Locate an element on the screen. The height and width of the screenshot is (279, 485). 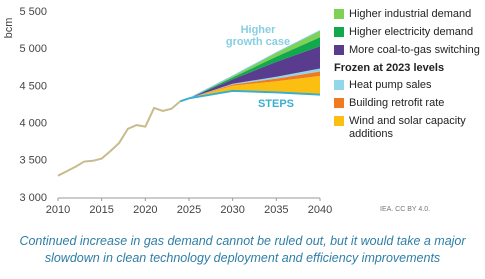
history-line is located at coordinates (119, 138).